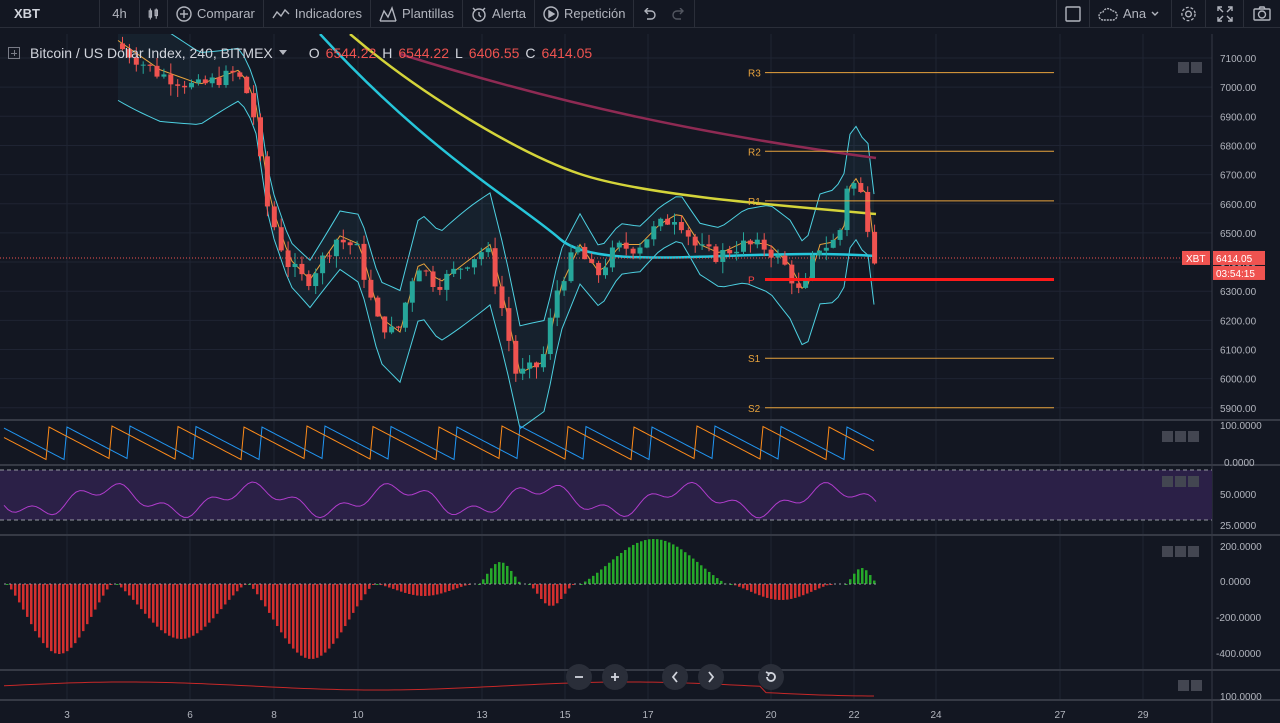  What do you see at coordinates (585, 14) in the screenshot?
I see `replay-button: Repetición` at bounding box center [585, 14].